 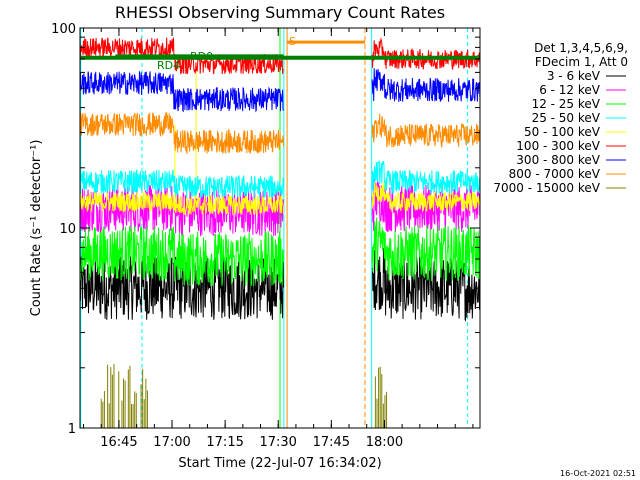 What do you see at coordinates (118, 442) in the screenshot?
I see `x-tick-label: 16:45` at bounding box center [118, 442].